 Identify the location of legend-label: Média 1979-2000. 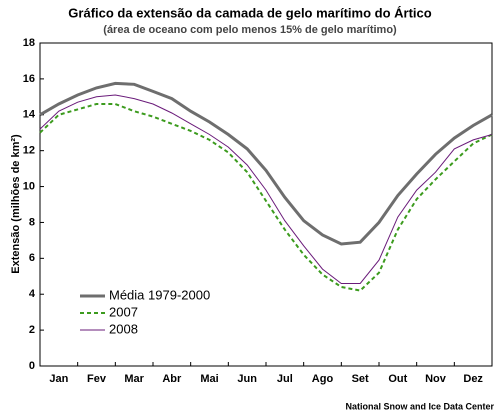
(159, 294).